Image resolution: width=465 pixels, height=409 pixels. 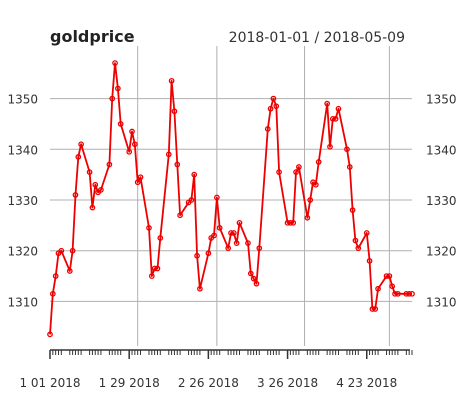 I want to click on x-tick-label: 3 26 2018, so click(x=287, y=383).